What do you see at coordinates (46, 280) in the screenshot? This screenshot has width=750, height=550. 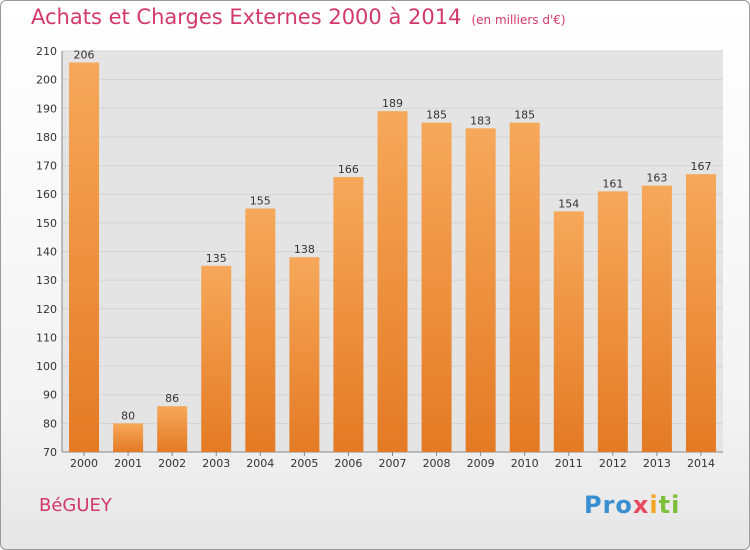 I see `y-tick-label: 130` at bounding box center [46, 280].